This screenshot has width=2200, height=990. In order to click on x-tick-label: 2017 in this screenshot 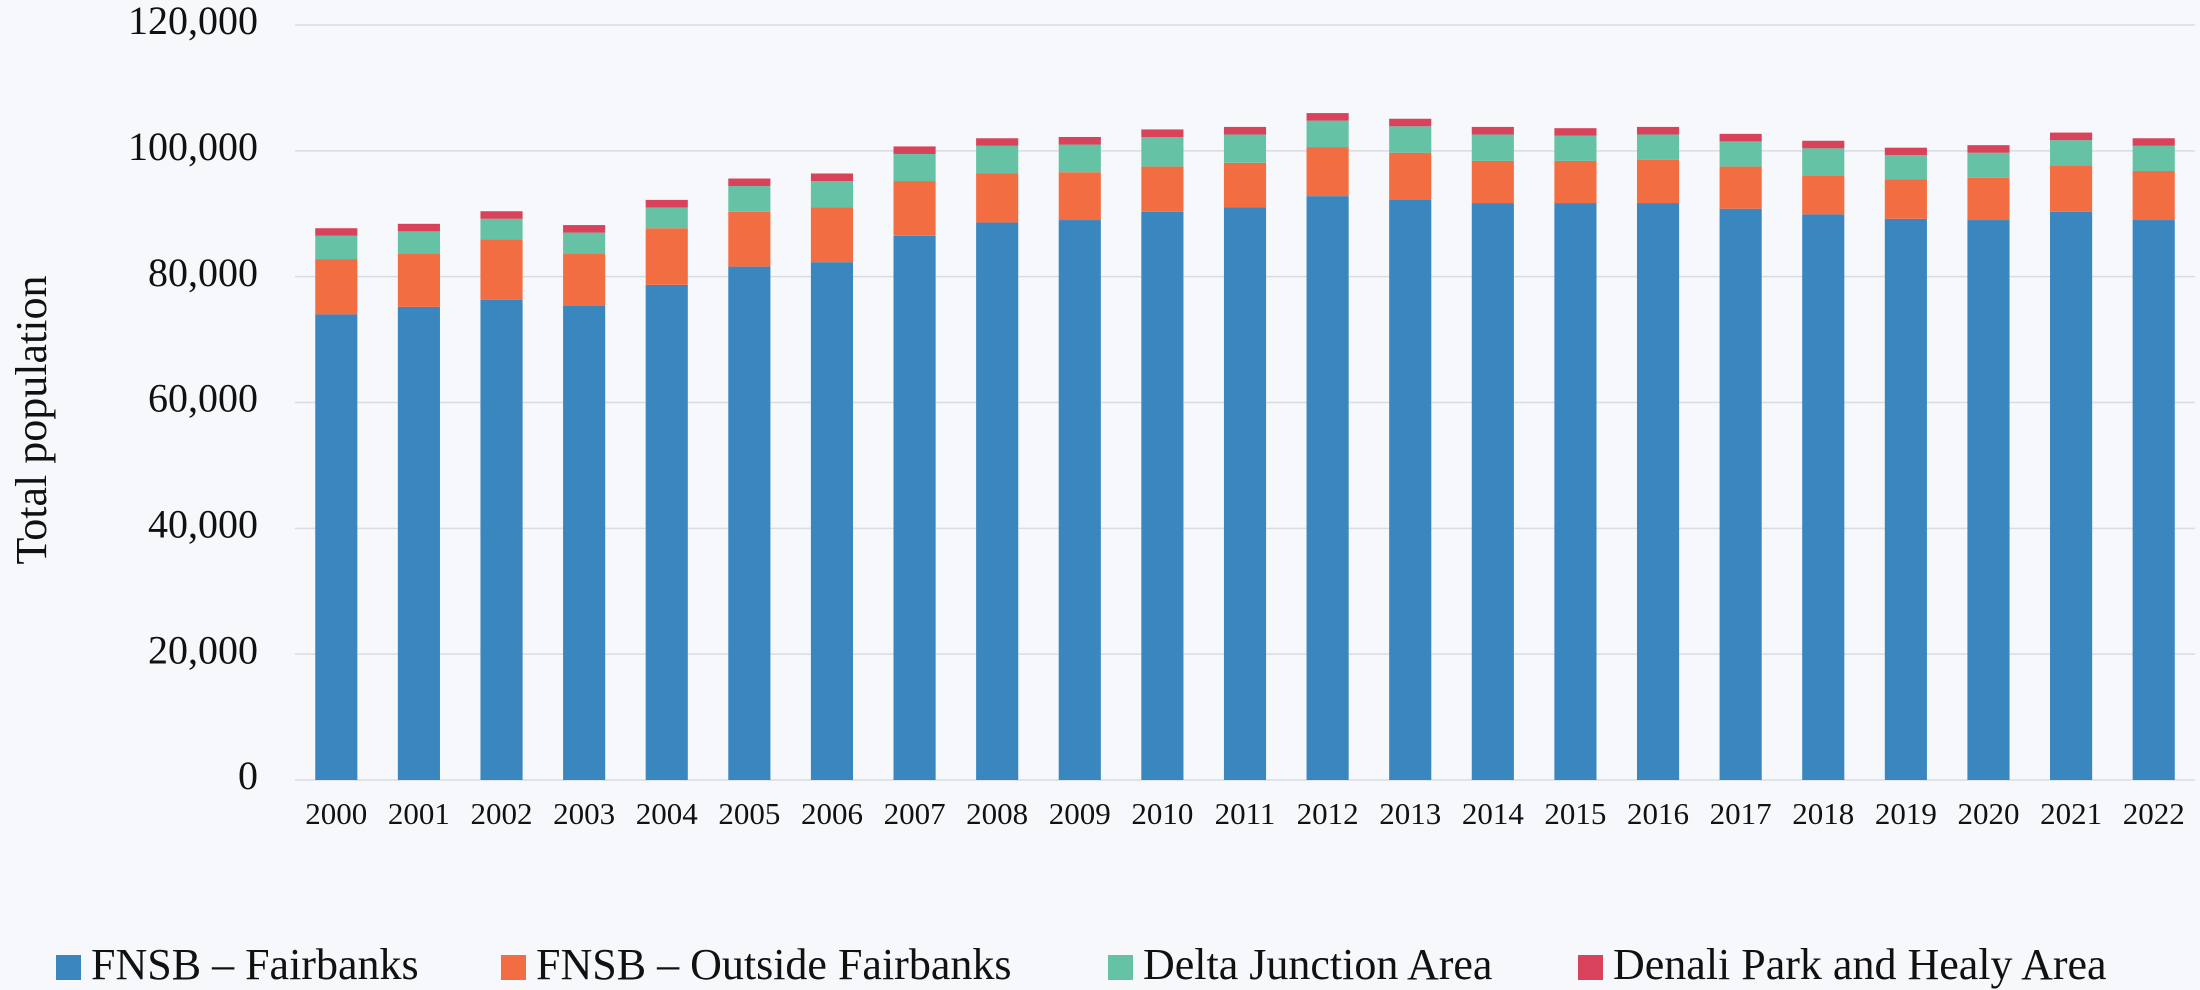, I will do `click(1741, 813)`.